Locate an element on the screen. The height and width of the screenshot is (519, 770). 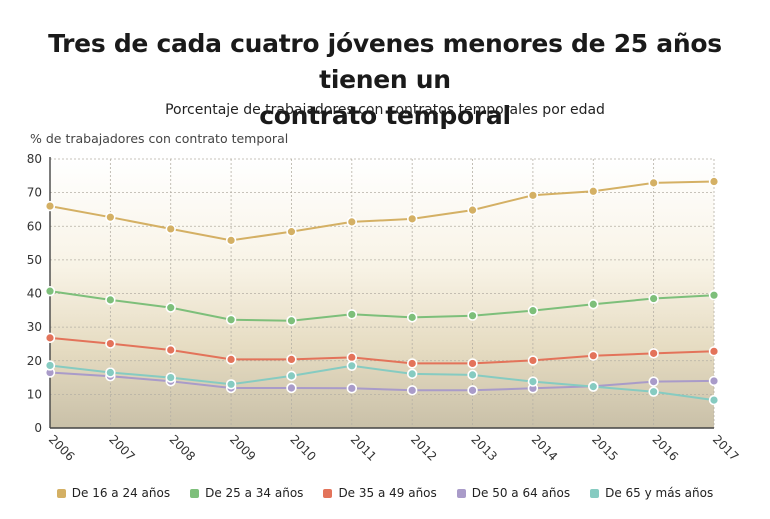
x-tick-label: 2015 is located at coordinates (604, 447).